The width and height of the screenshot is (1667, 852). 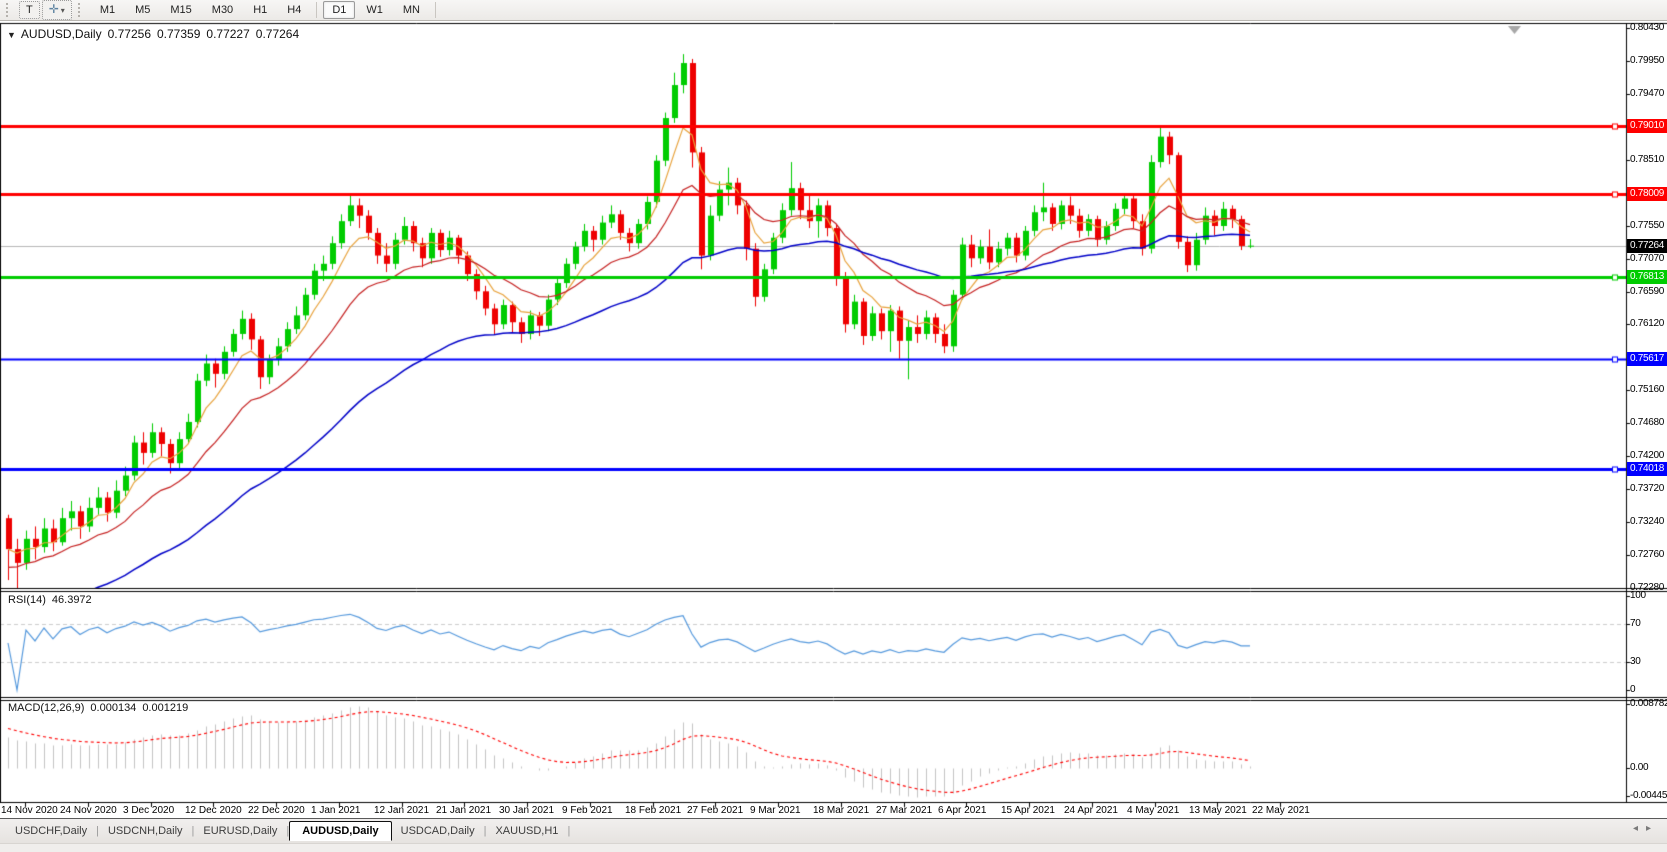 What do you see at coordinates (71, 600) in the screenshot?
I see `rsi-value: 46.3972` at bounding box center [71, 600].